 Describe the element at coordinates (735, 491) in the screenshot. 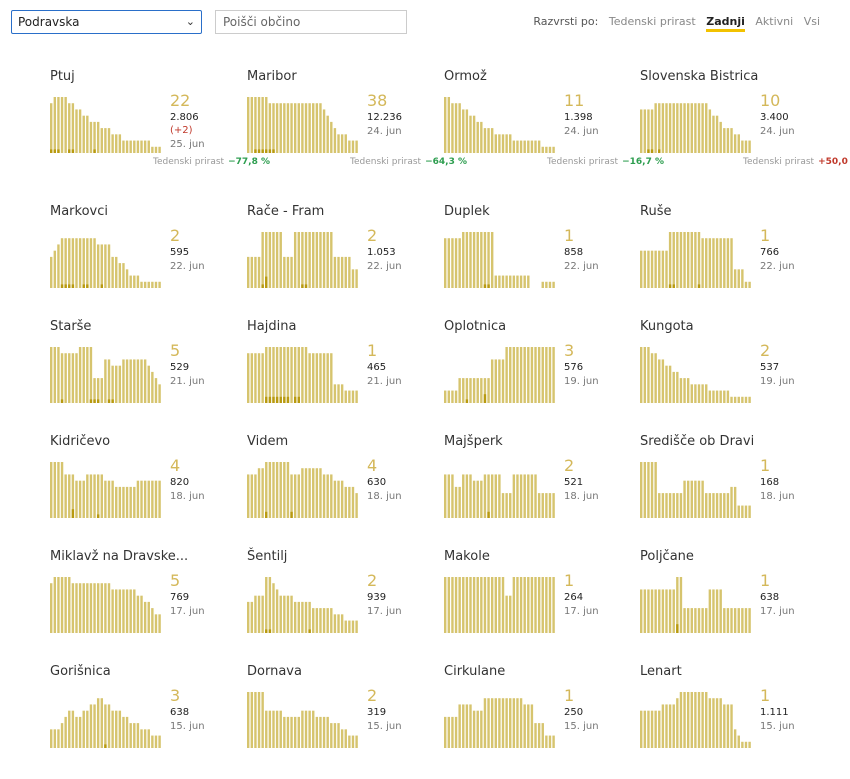

I see `municipality-card: Središče ob Dravi 1 168 18. jun` at that location.